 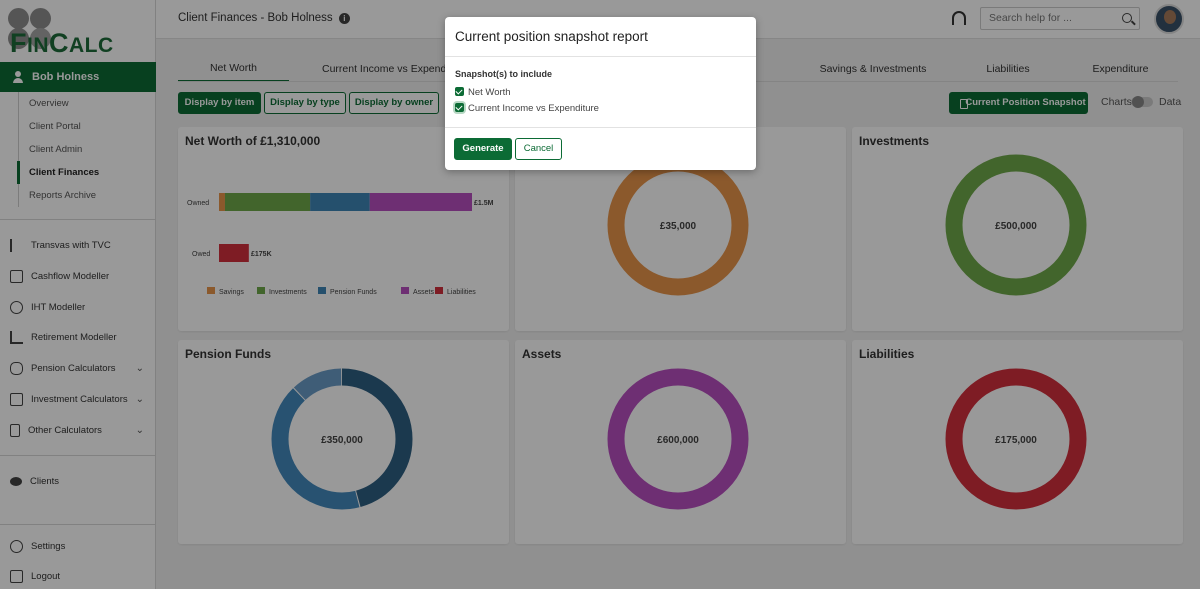 I want to click on legend-swatch-savings, so click(x=211, y=290).